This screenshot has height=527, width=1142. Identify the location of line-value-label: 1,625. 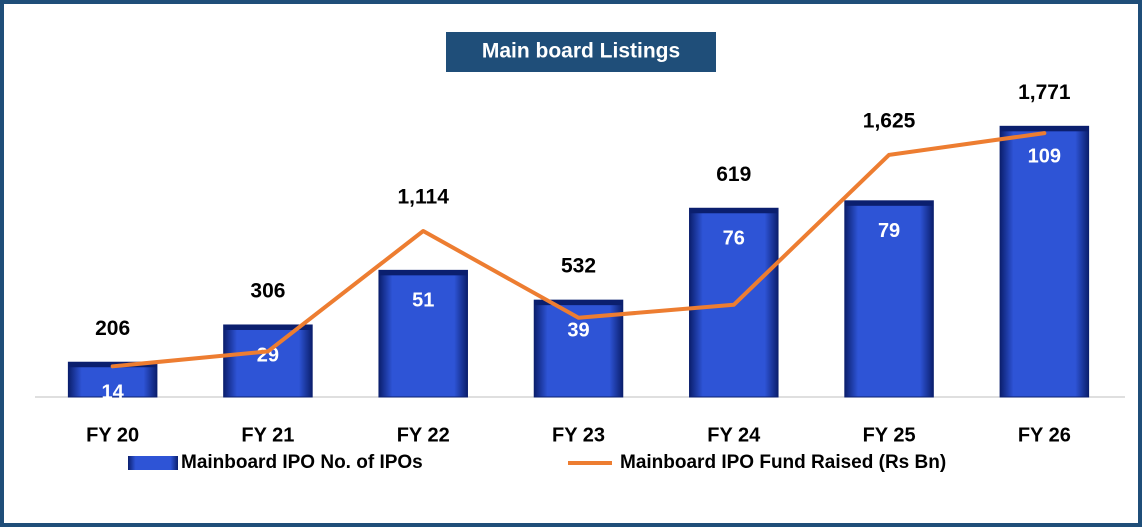
(889, 120).